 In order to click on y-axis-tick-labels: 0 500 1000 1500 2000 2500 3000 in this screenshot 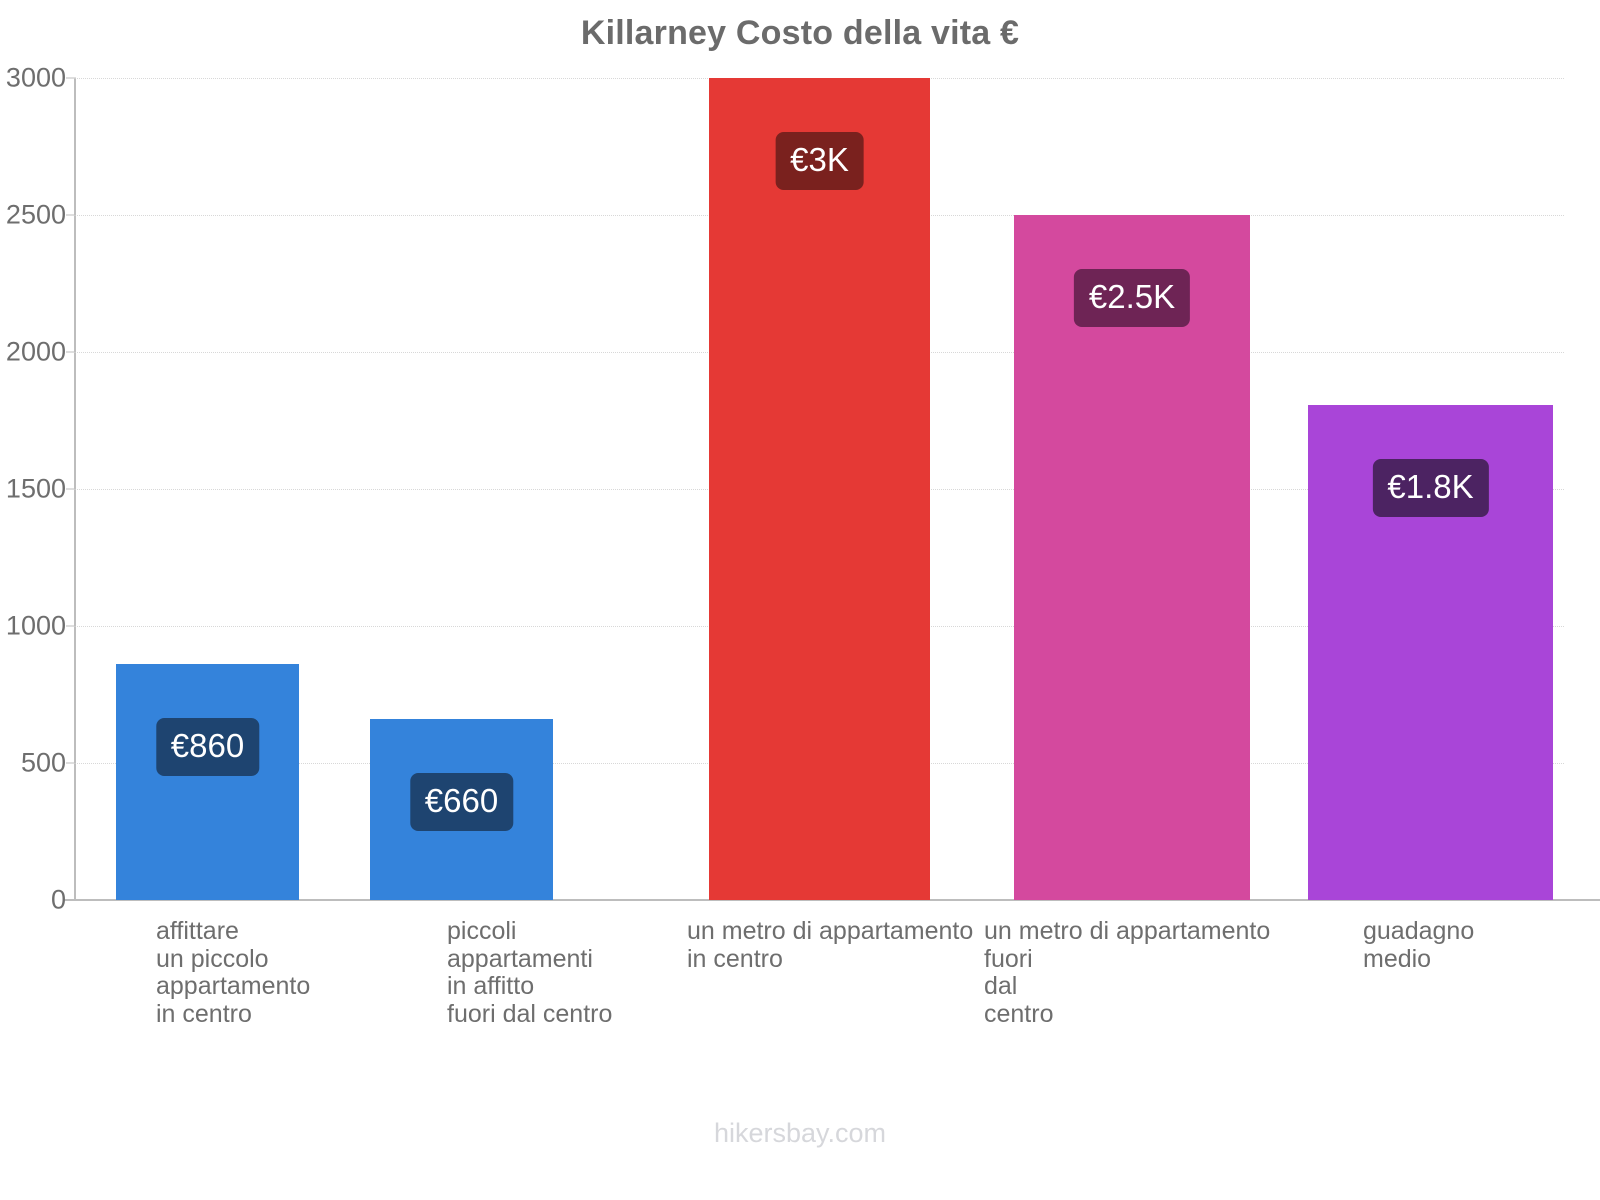, I will do `click(33, 489)`.